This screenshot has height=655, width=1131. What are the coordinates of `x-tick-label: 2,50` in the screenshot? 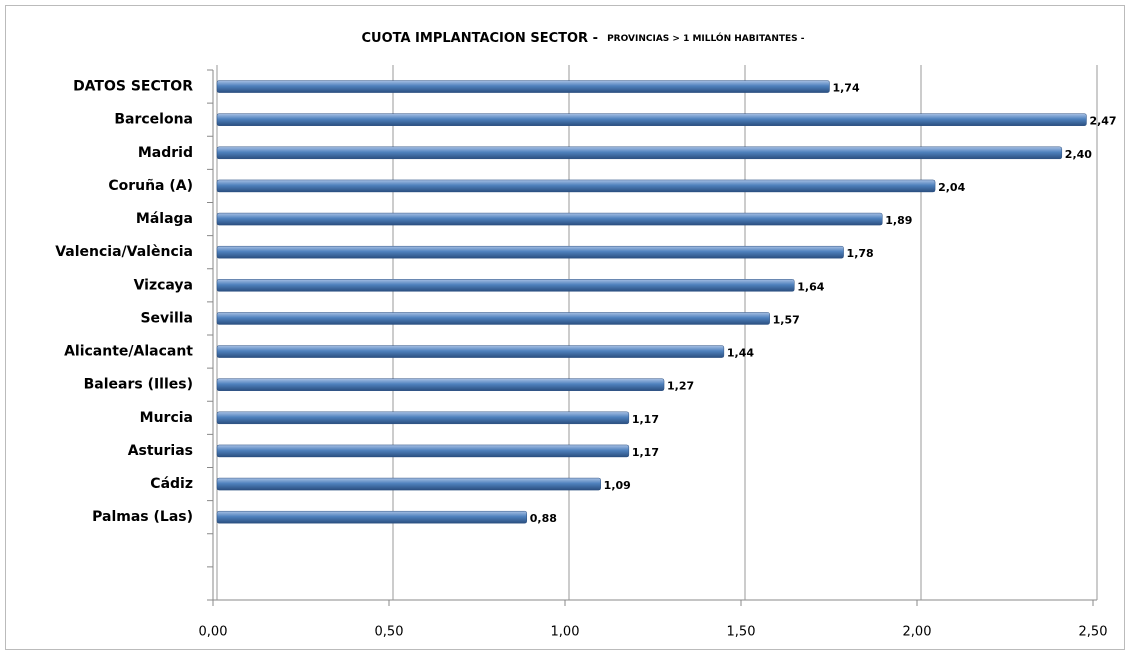 It's located at (1093, 632).